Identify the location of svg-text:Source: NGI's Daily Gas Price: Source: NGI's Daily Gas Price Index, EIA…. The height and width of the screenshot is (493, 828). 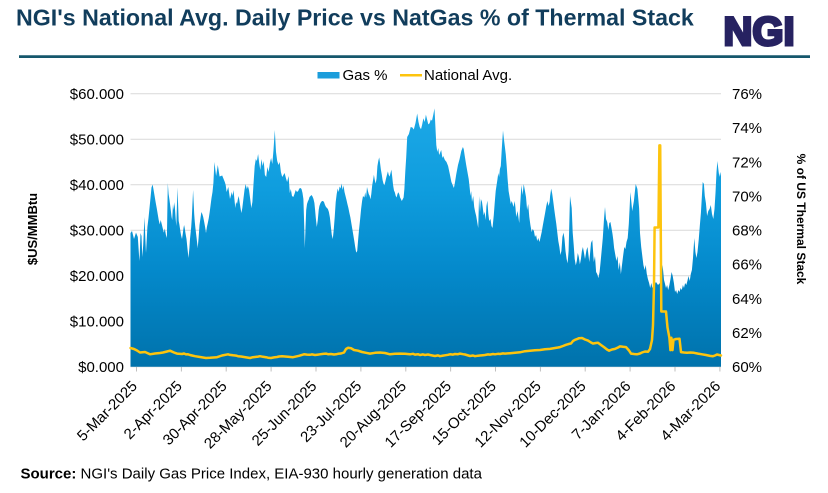
(252, 474).